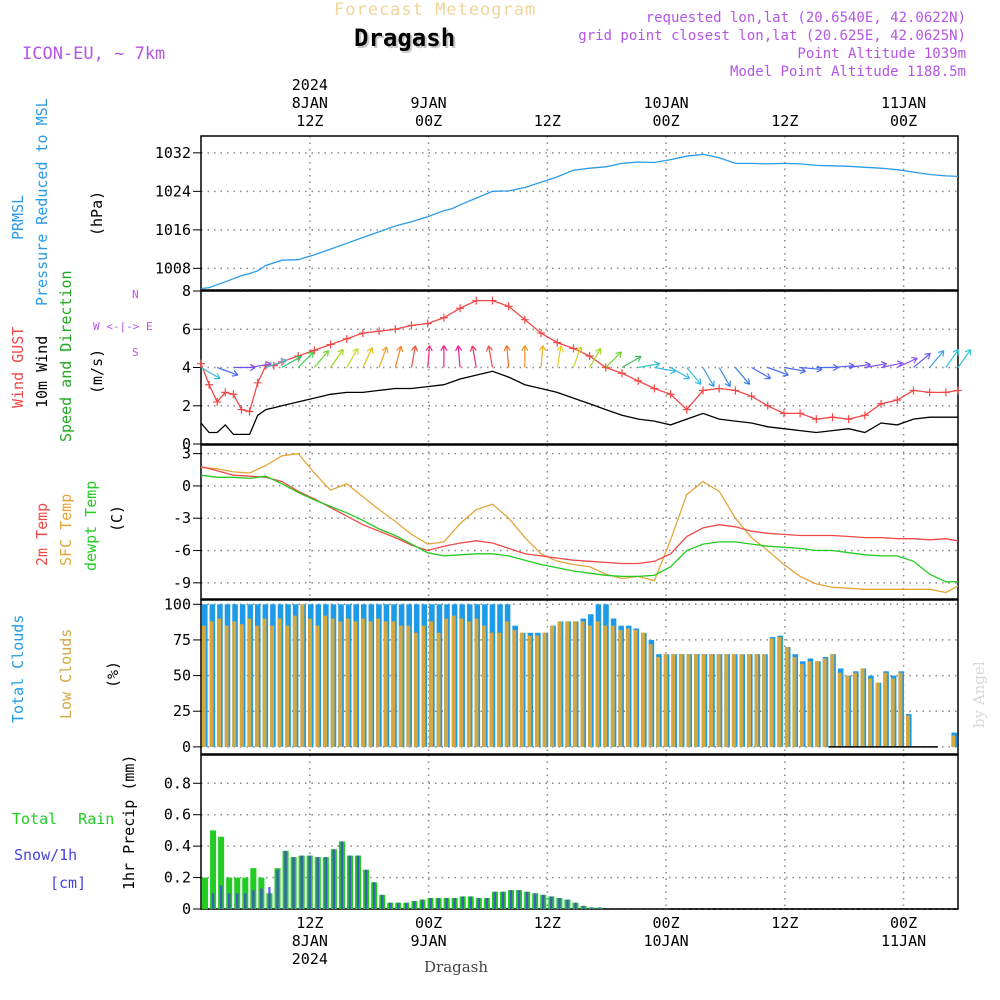 This screenshot has height=1000, width=1000. Describe the element at coordinates (666, 121) in the screenshot. I see `top-time-label: 00Z` at that location.